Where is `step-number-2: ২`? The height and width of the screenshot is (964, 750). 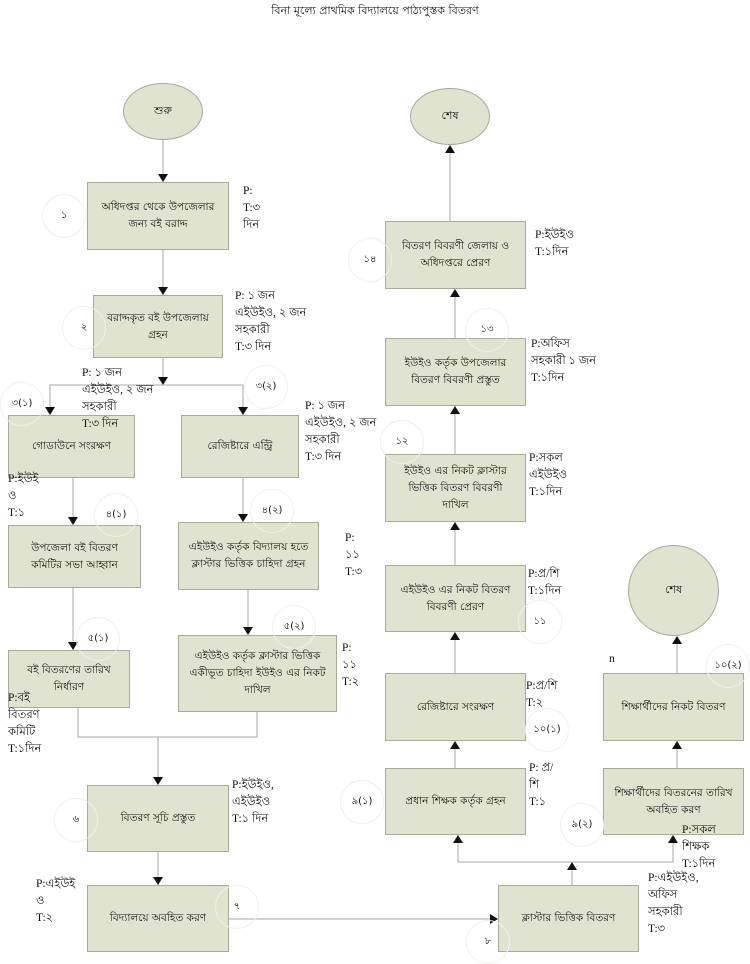
step-number-2: ২ is located at coordinates (84, 328).